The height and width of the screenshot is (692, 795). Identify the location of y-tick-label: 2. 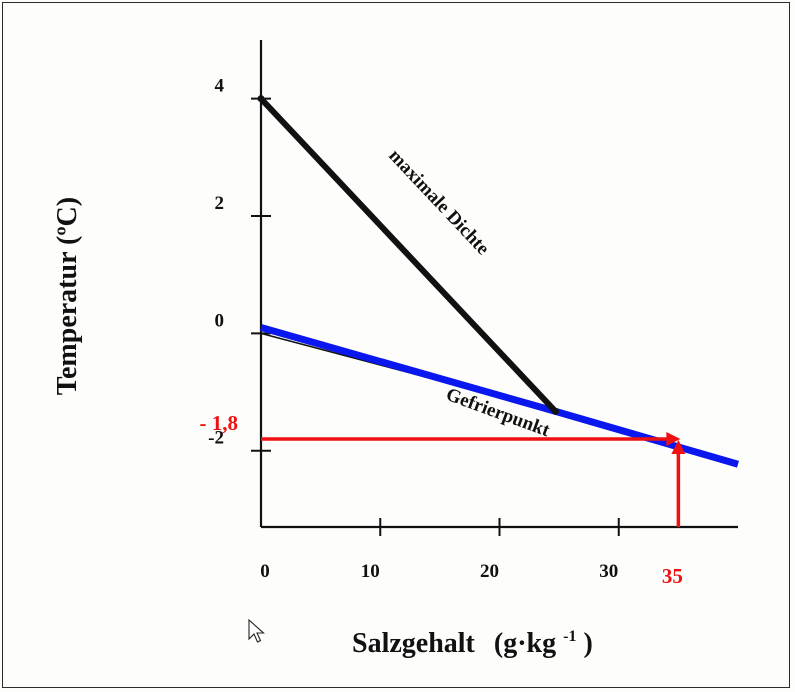
(220, 203).